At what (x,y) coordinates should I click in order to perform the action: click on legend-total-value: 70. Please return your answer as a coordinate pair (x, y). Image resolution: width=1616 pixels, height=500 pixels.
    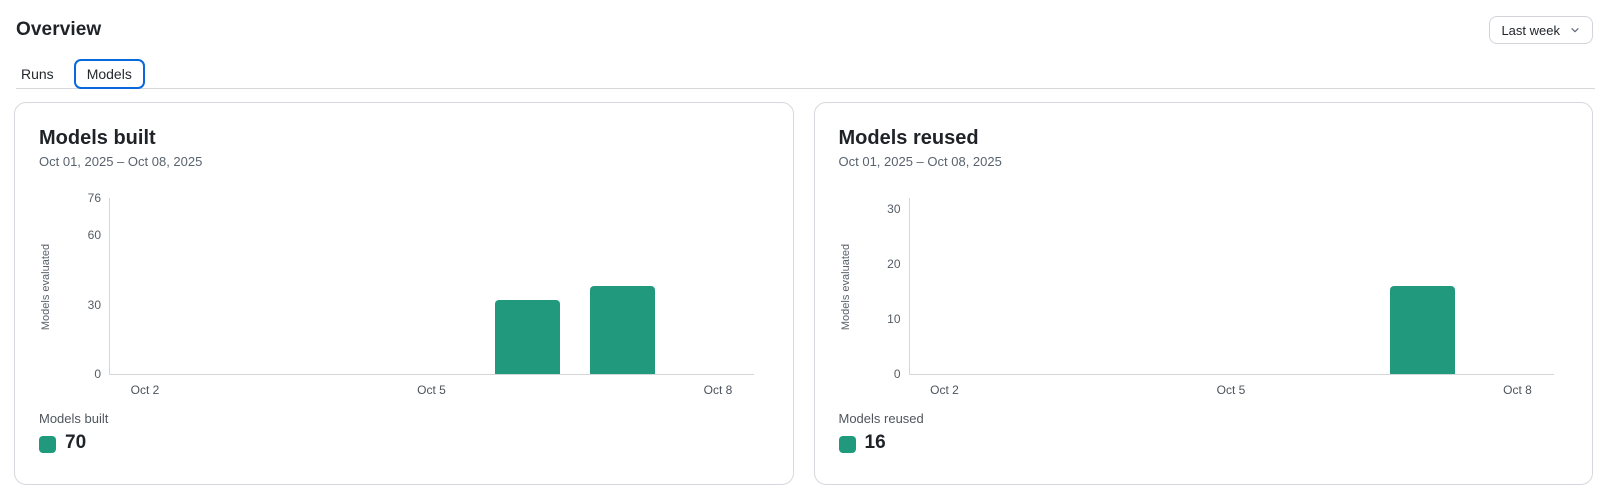
    Looking at the image, I should click on (76, 442).